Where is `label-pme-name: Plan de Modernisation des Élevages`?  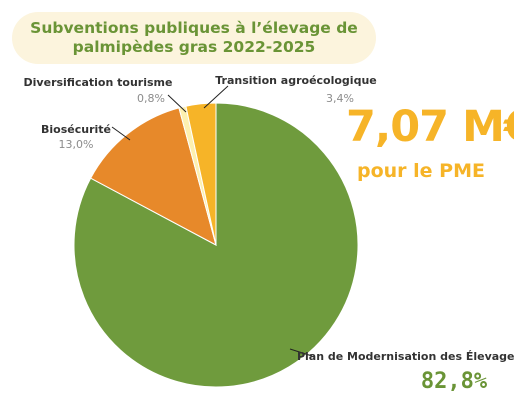
label-pme-name: Plan de Modernisation des Élevages is located at coordinates (405, 356).